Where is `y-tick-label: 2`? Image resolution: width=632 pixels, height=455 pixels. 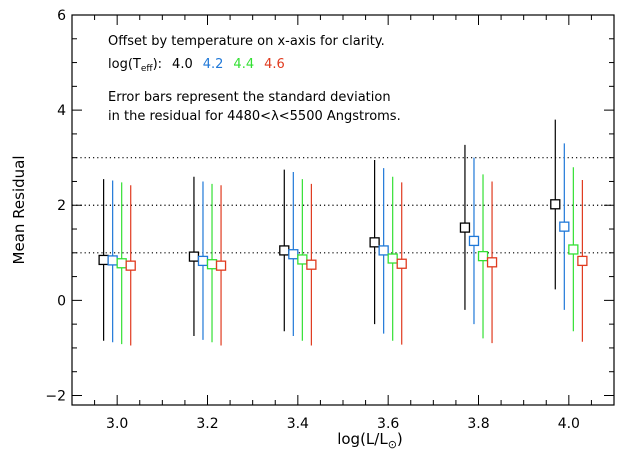 y-tick-label: 2 is located at coordinates (61, 206).